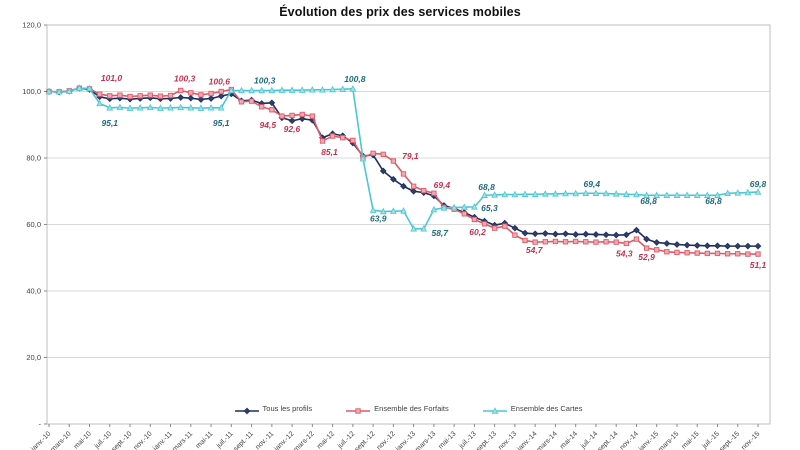 This screenshot has height=450, width=800. What do you see at coordinates (122, 440) in the screenshot?
I see `svg-text: sept.-10` at bounding box center [122, 440].